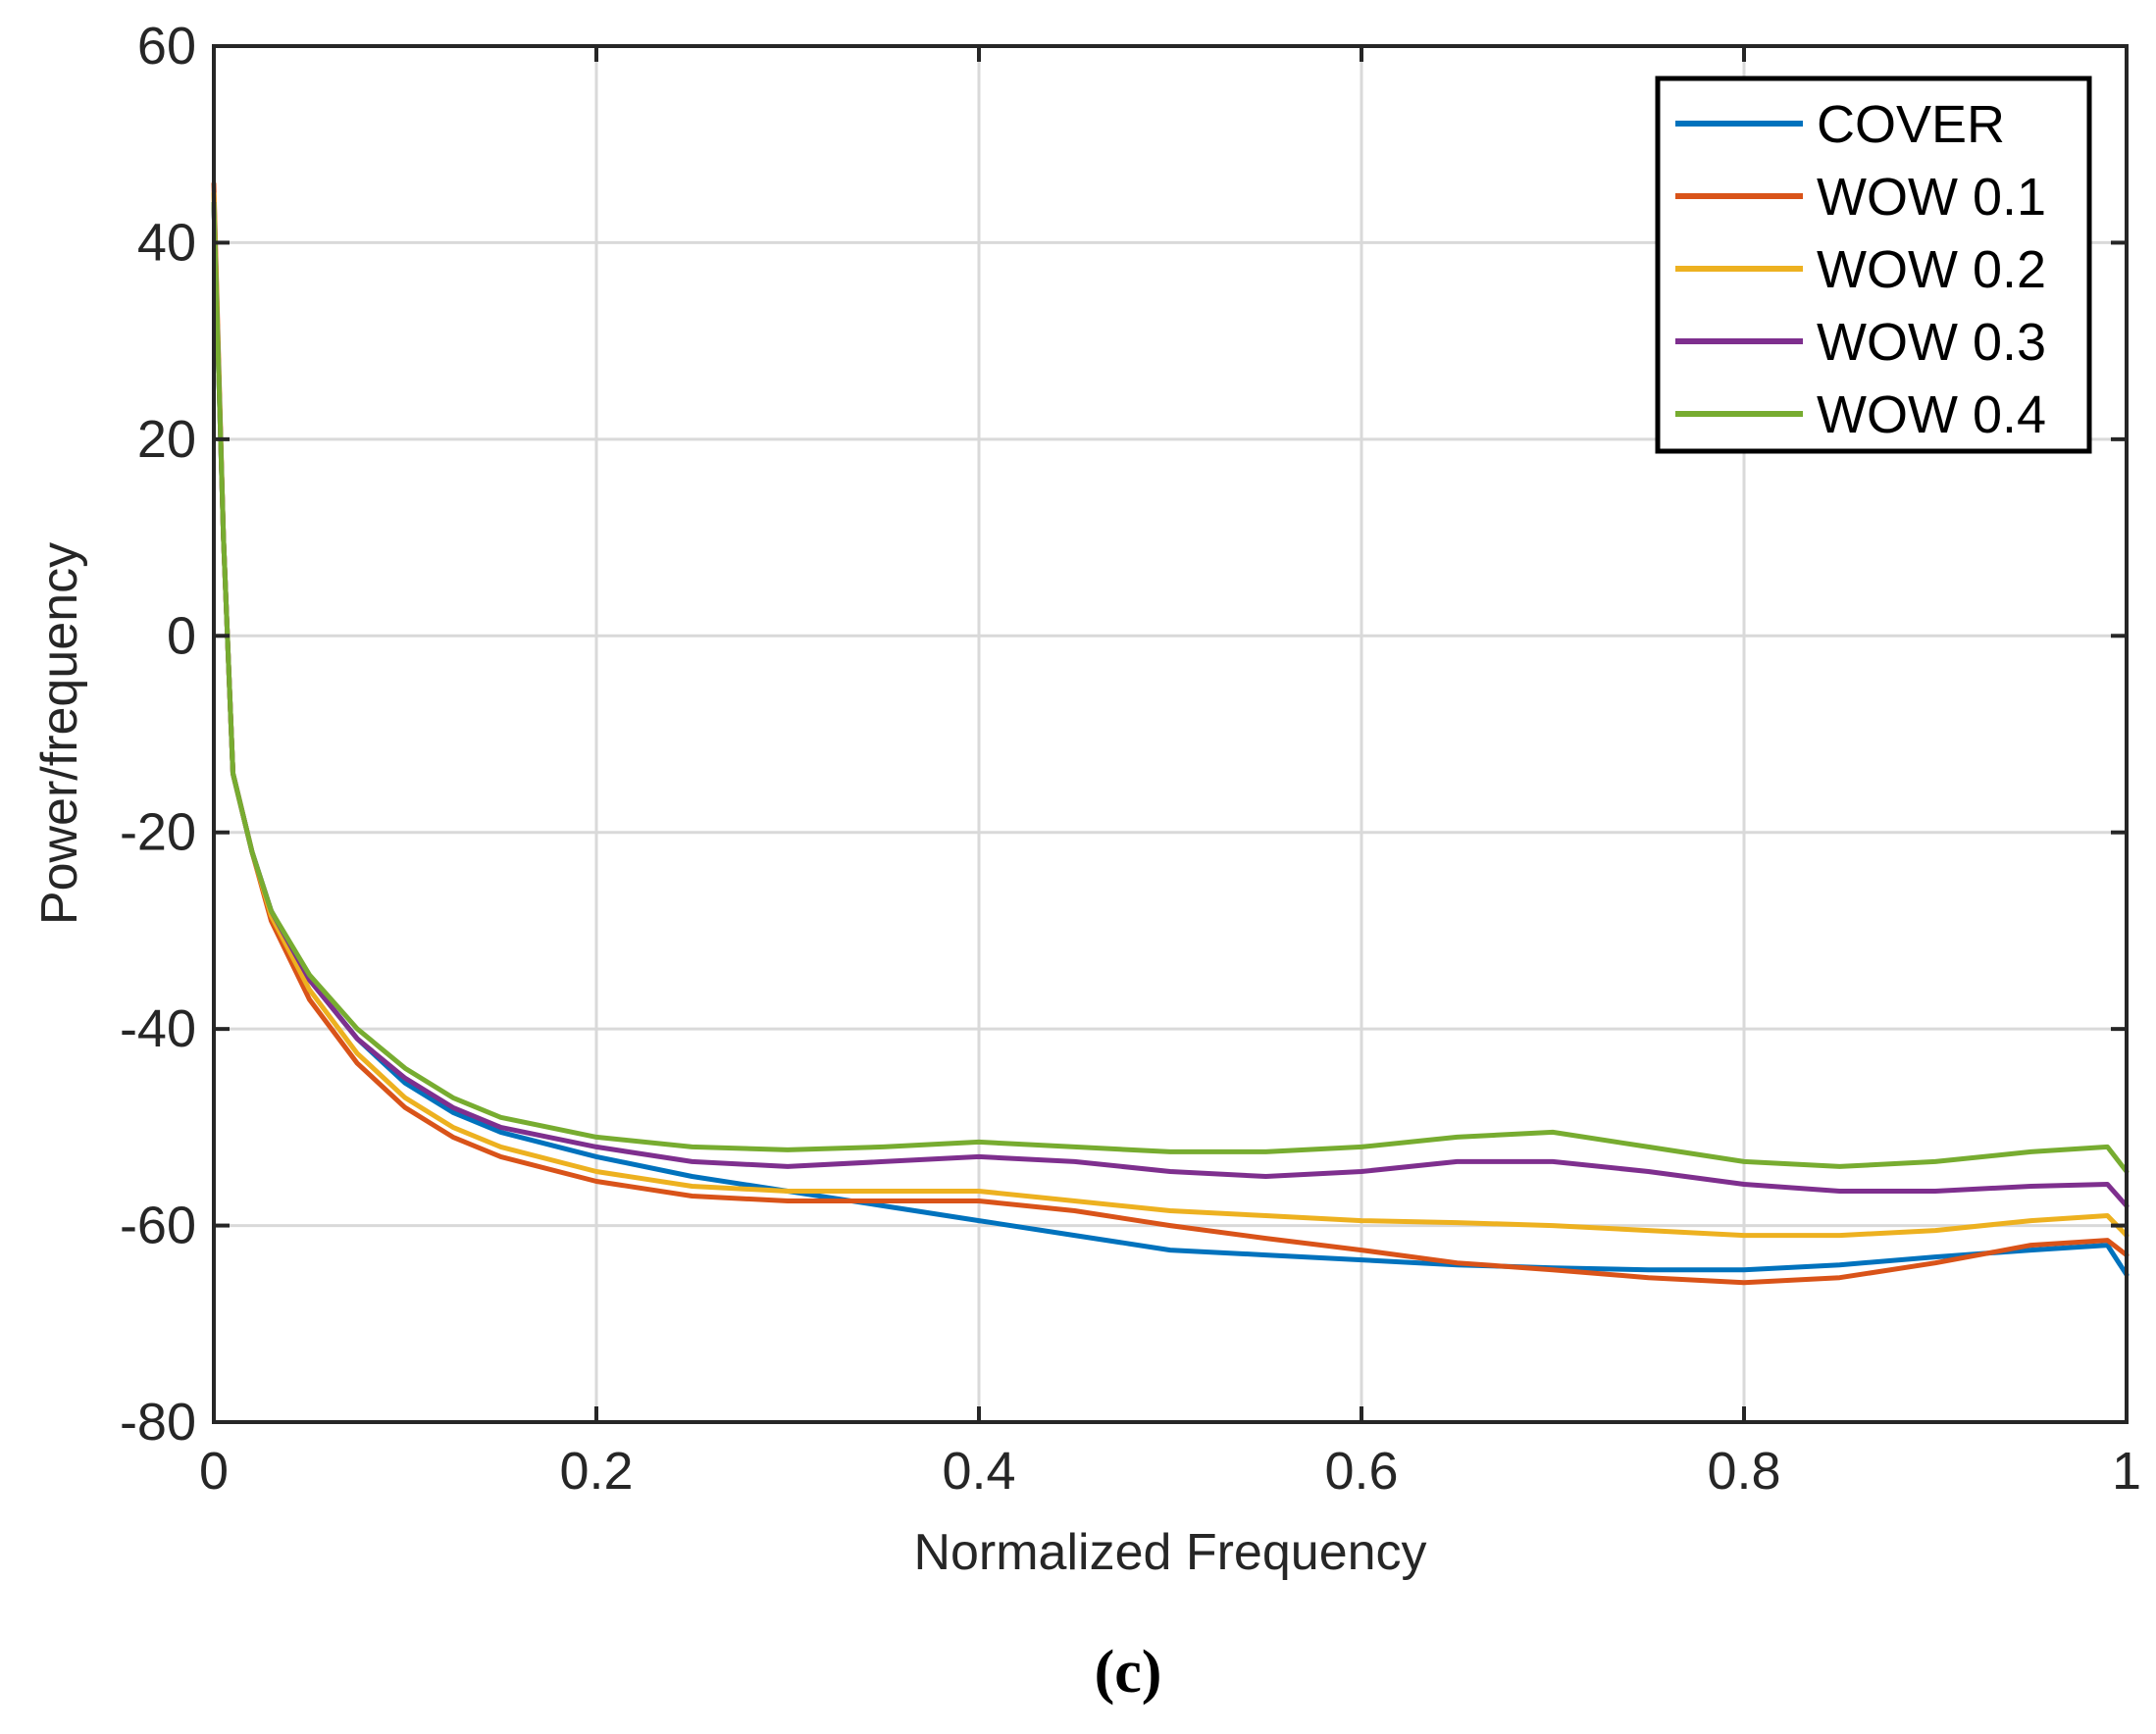 The image size is (2156, 1734). Describe the element at coordinates (1743, 1471) in the screenshot. I see `x-tick-label: 0.8` at that location.